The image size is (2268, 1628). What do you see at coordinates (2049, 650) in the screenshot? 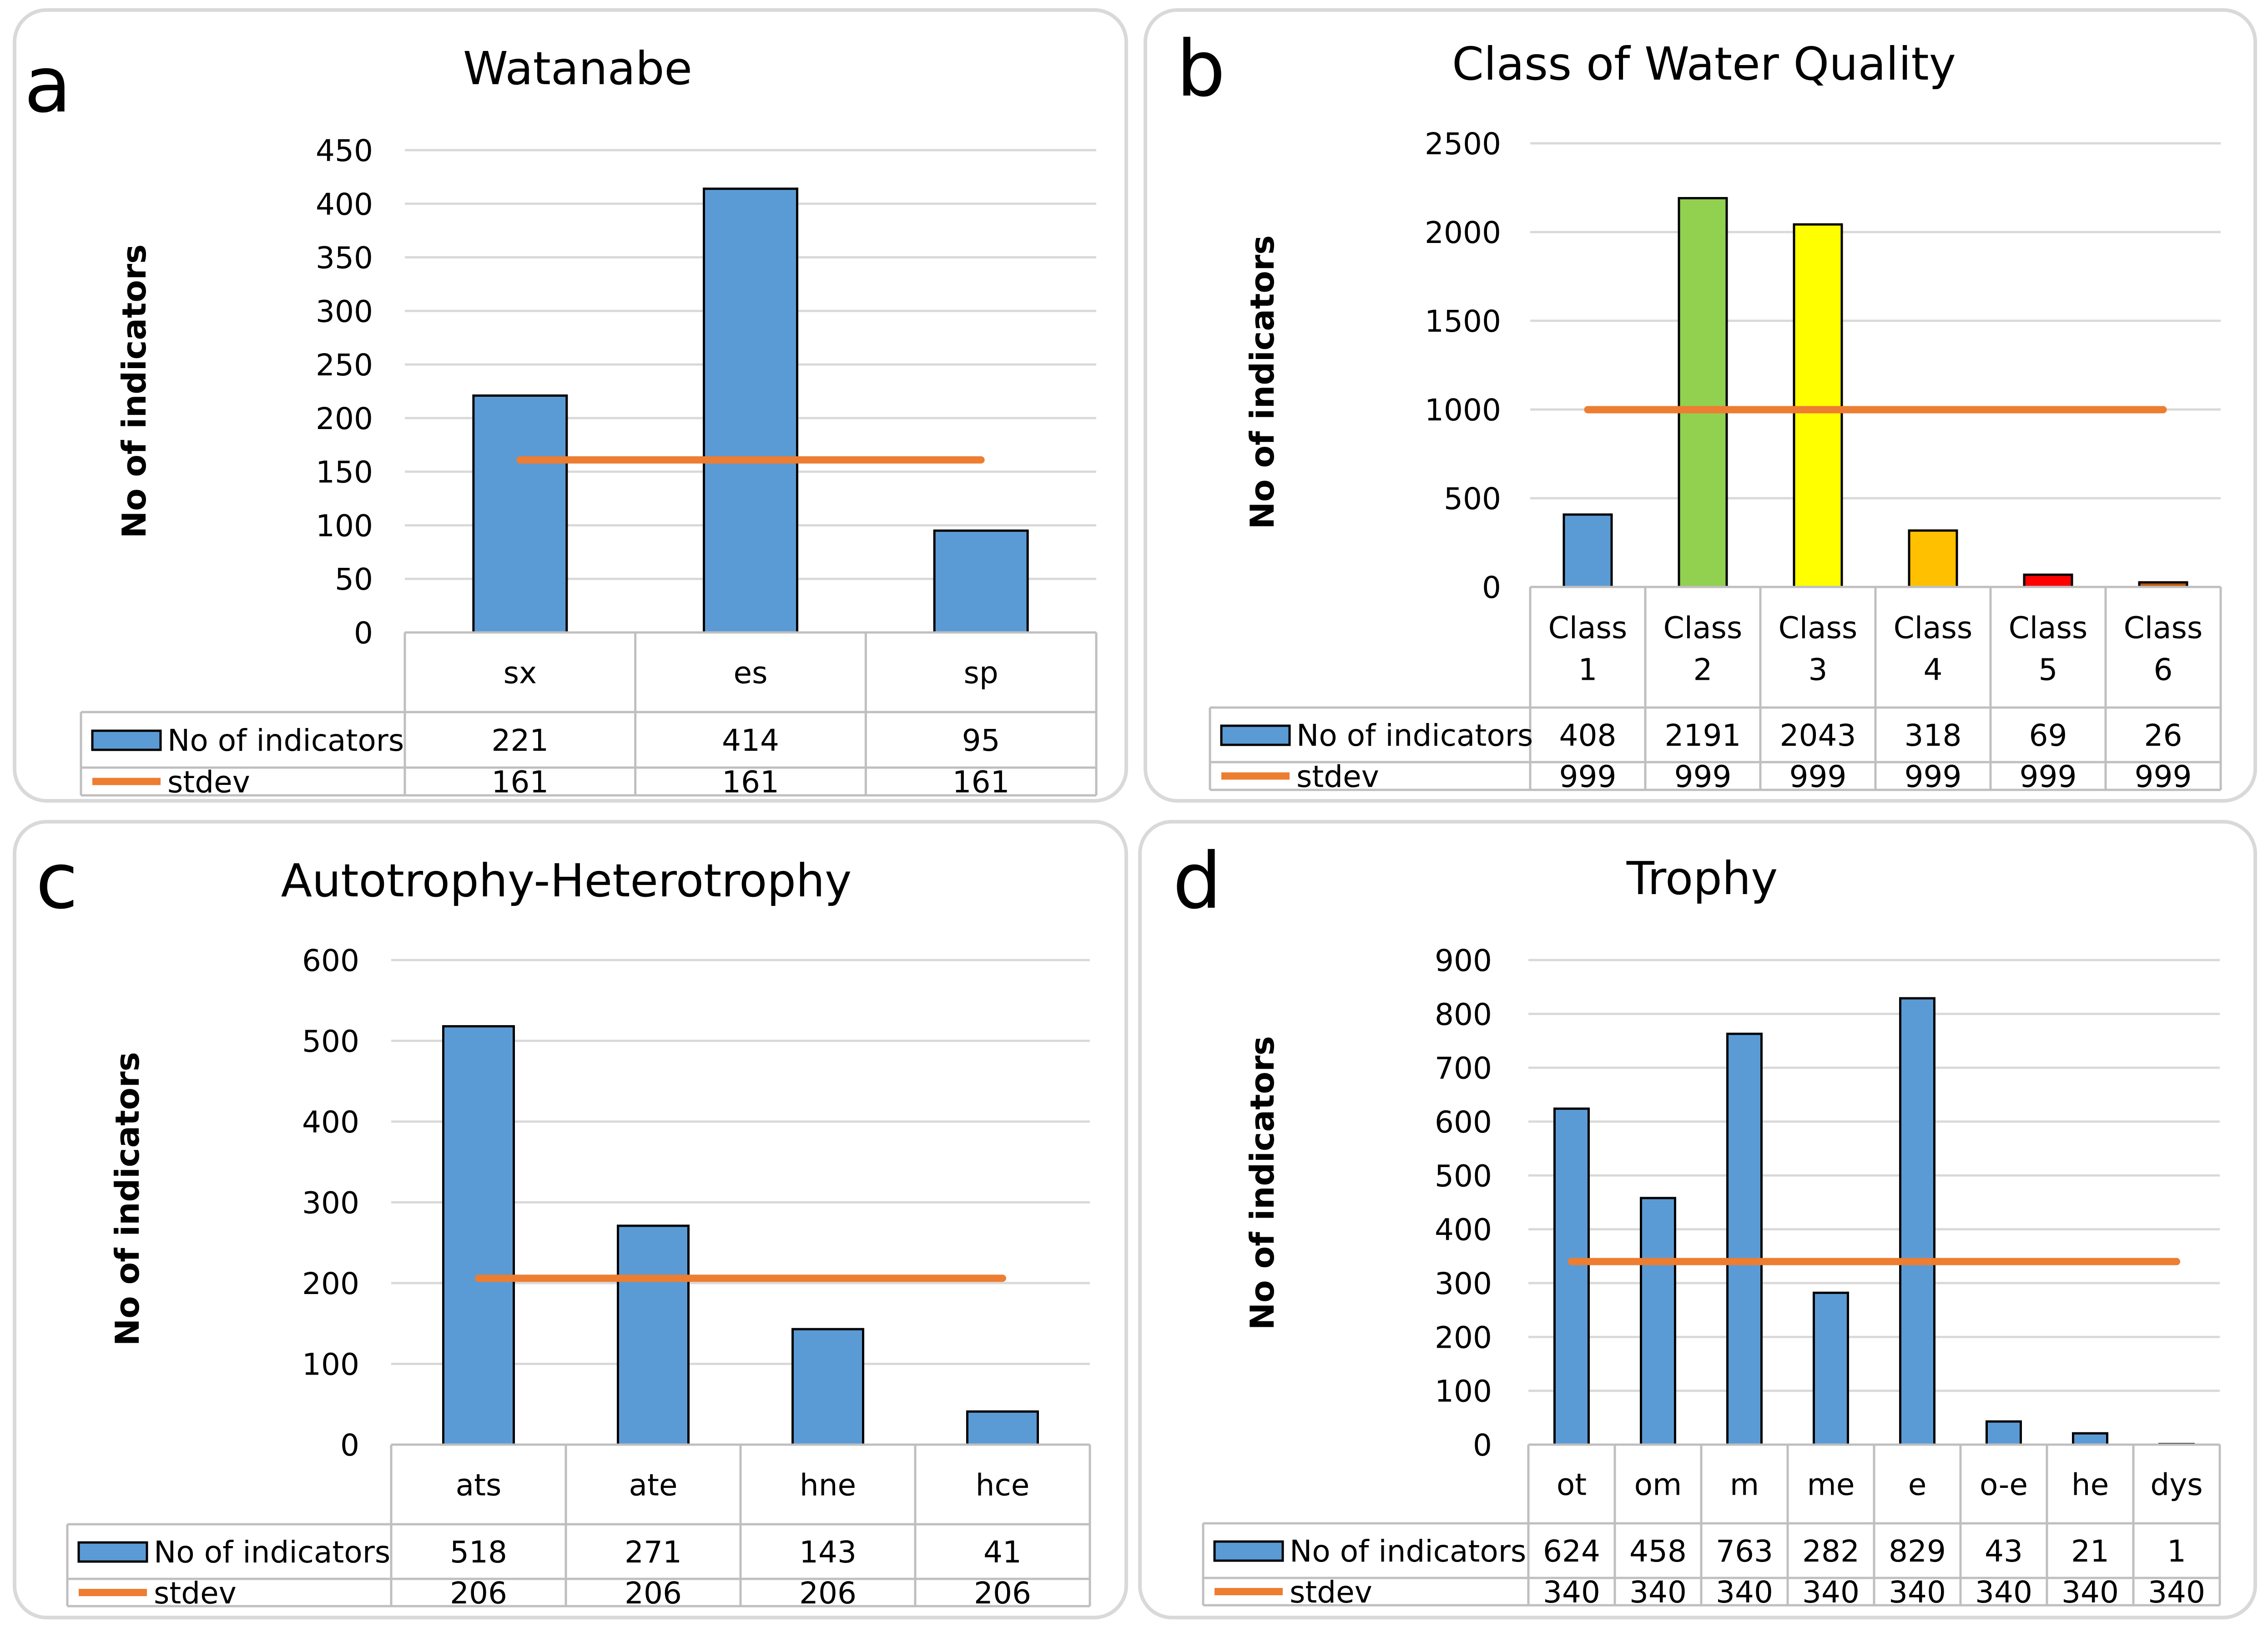
I see `x-tick-label: Class 5` at bounding box center [2049, 650].